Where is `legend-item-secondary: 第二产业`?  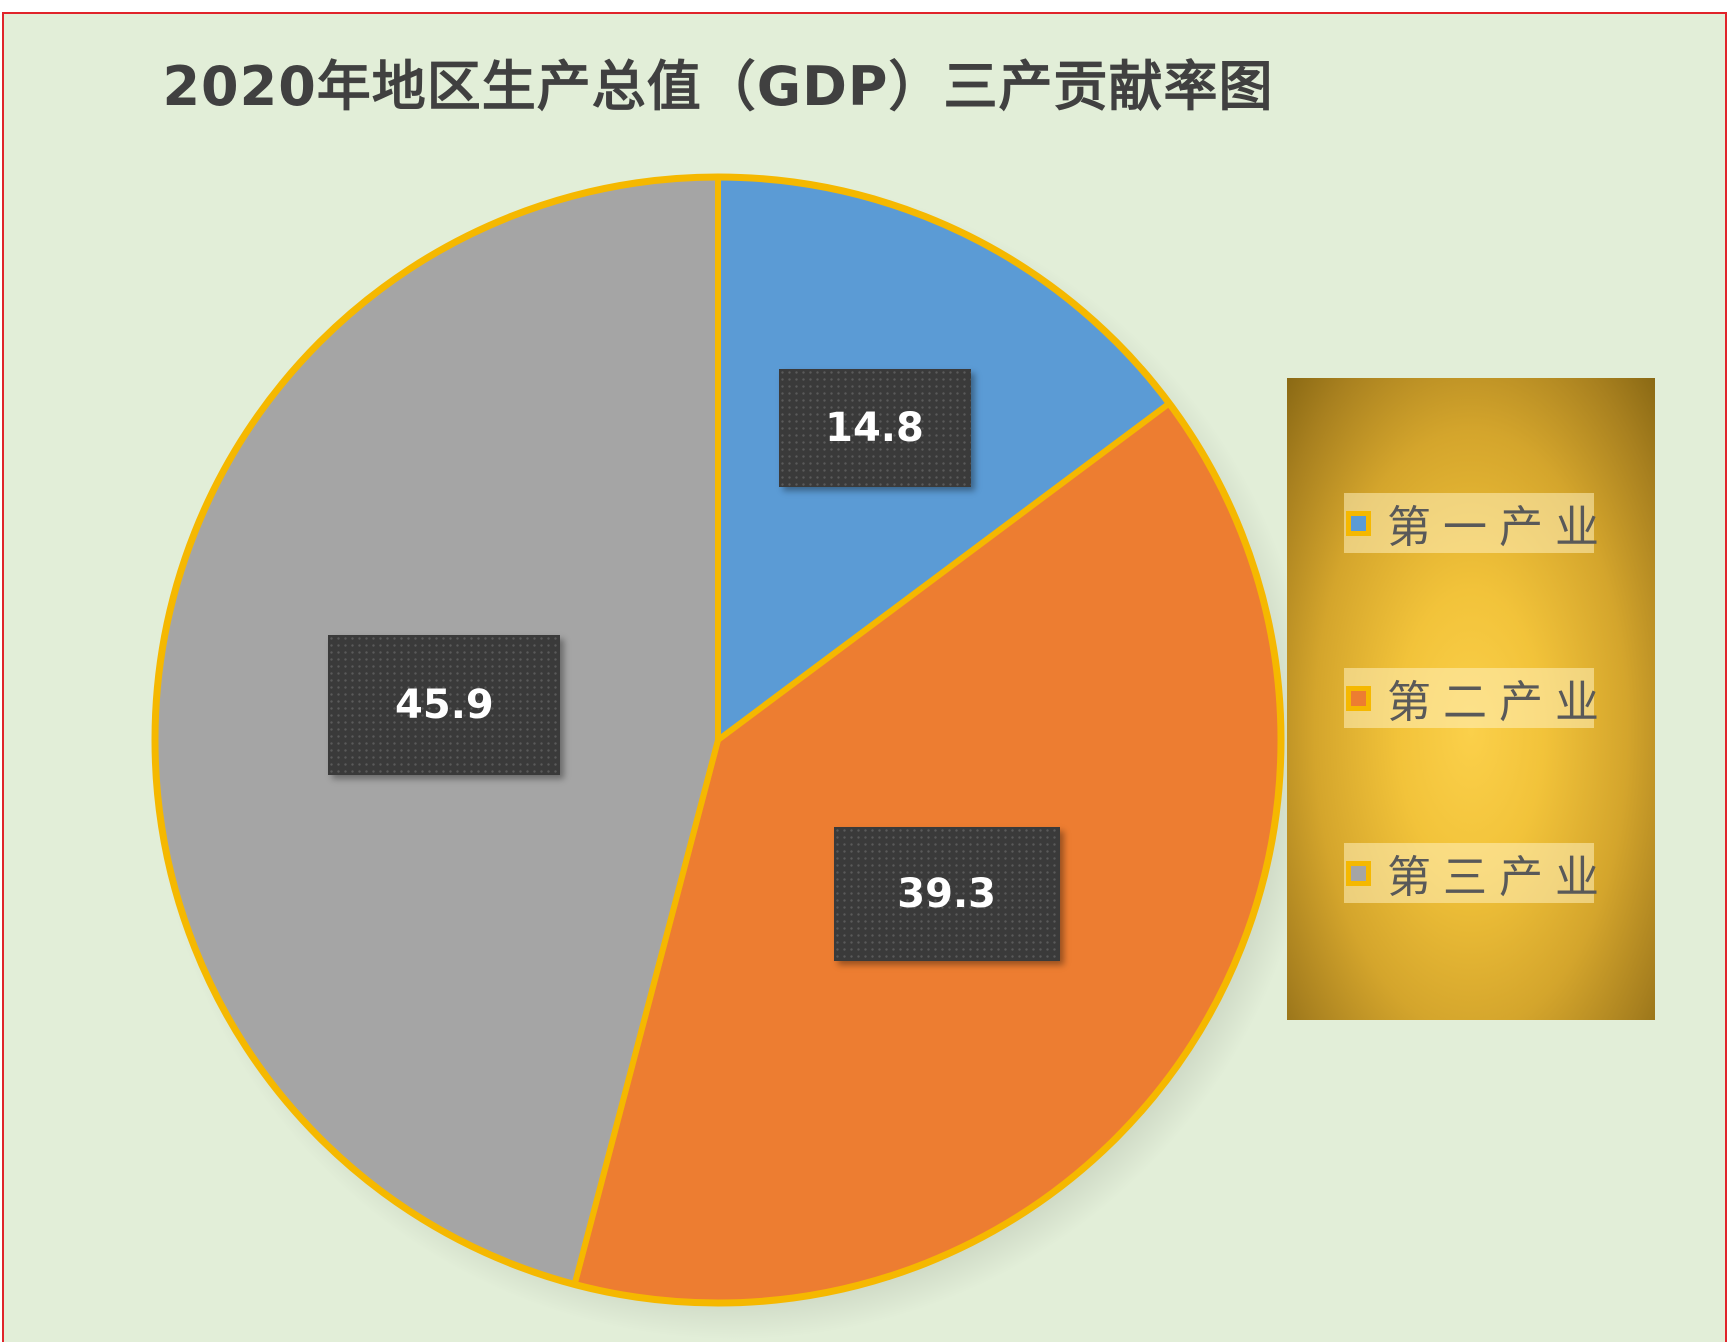
legend-item-secondary: 第二产业 is located at coordinates (1471, 698).